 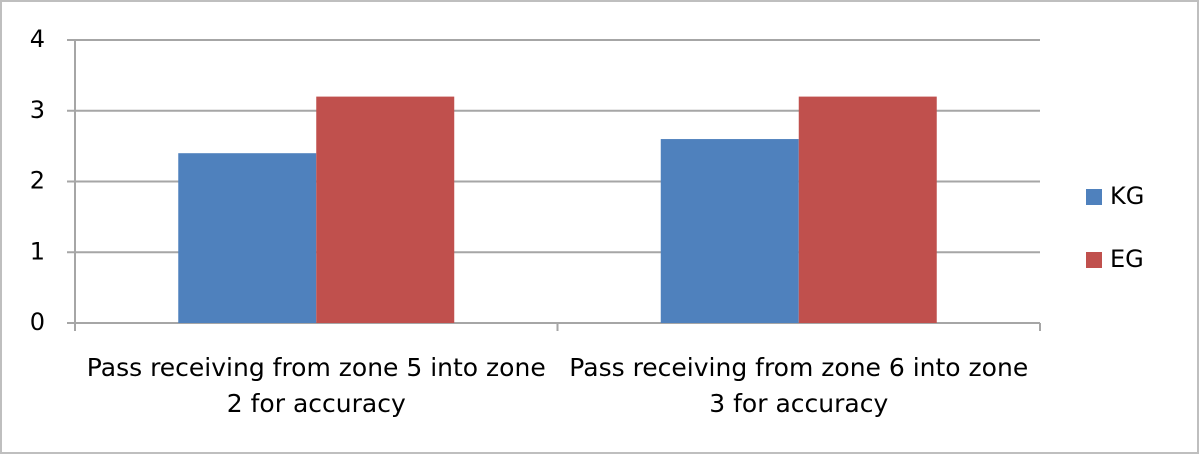 What do you see at coordinates (37, 322) in the screenshot?
I see `y-tick-label: 0` at bounding box center [37, 322].